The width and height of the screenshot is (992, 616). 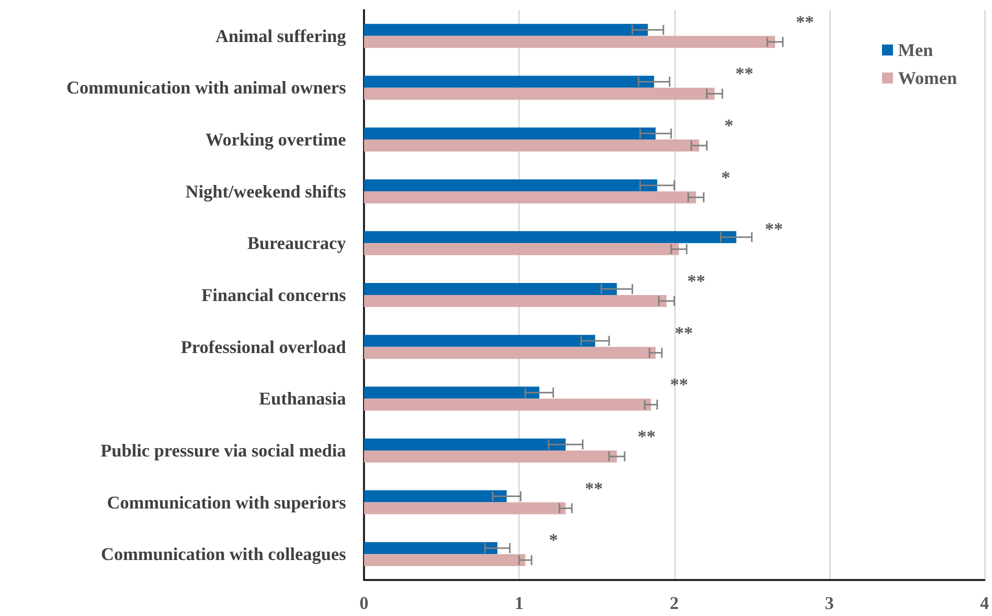 What do you see at coordinates (364, 603) in the screenshot?
I see `x-tick-label: 0` at bounding box center [364, 603].